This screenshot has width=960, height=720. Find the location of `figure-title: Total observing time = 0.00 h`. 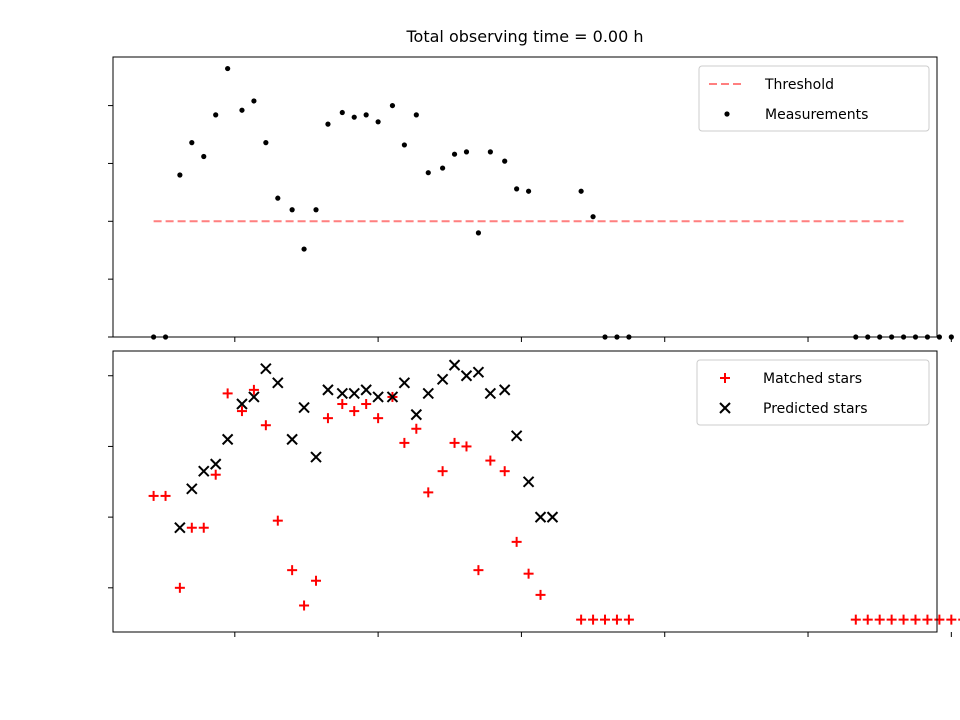

figure-title: Total observing time = 0.00 h is located at coordinates (524, 36).